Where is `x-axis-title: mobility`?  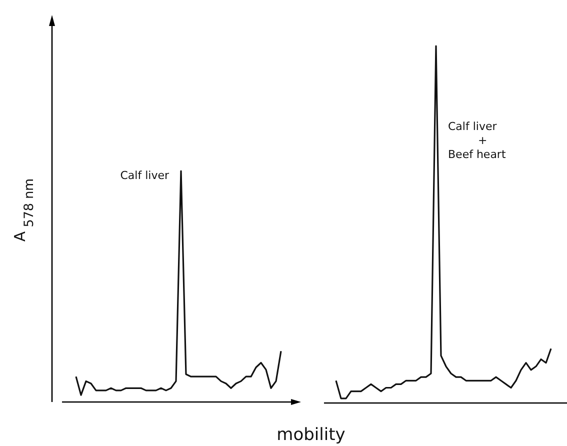 x-axis-title: mobility is located at coordinates (311, 435).